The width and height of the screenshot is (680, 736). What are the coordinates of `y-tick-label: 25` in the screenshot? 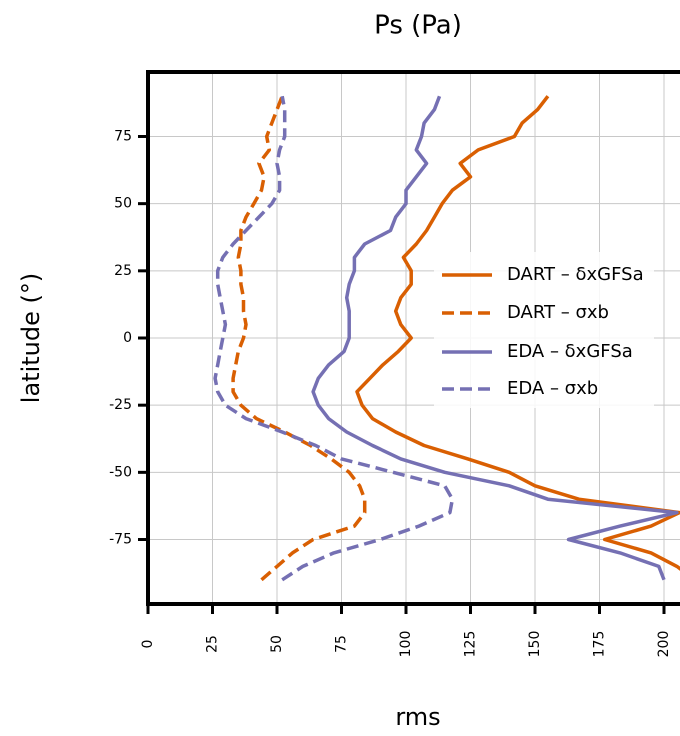 It's located at (123, 271).